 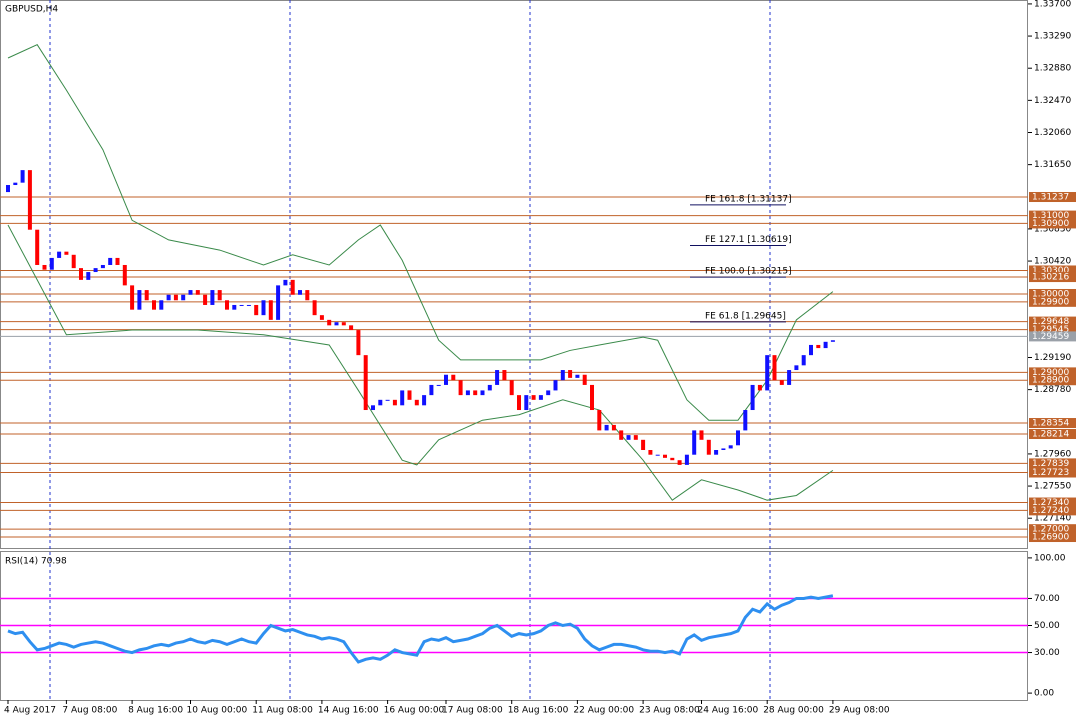 I want to click on x-tick-label: 14 Aug 16:00, so click(x=348, y=711).